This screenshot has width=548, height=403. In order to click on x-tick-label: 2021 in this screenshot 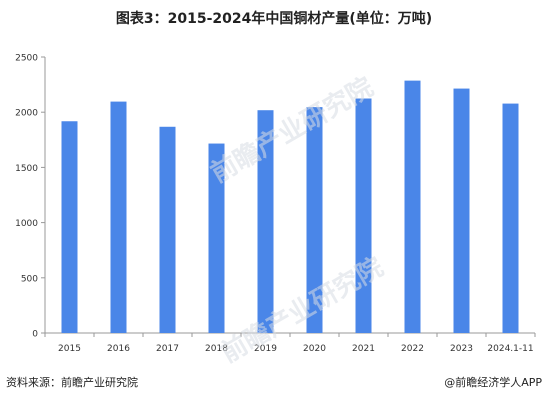, I will do `click(363, 349)`.